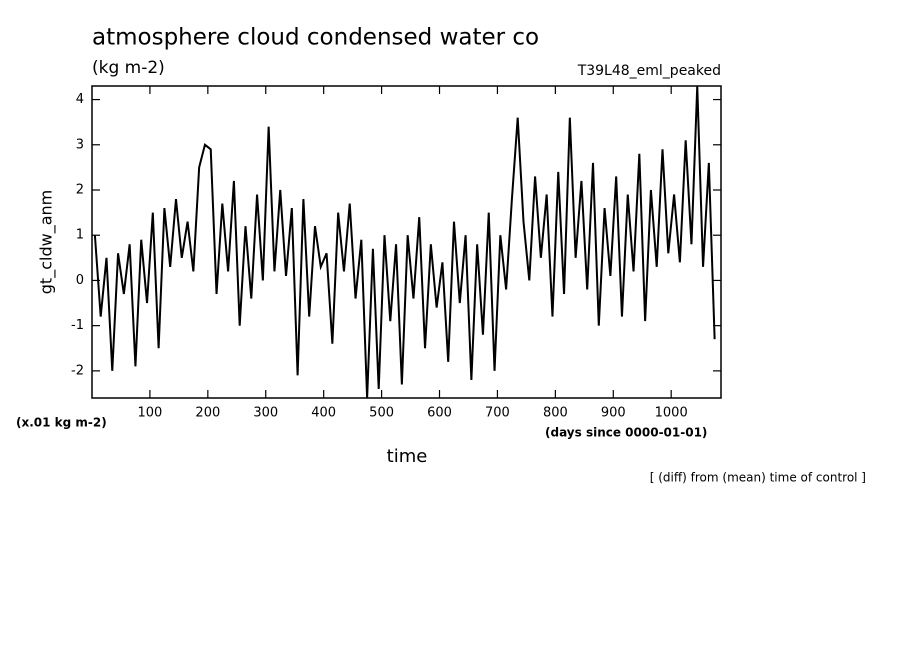  Describe the element at coordinates (207, 413) in the screenshot. I see `x-tick-label: 200` at that location.